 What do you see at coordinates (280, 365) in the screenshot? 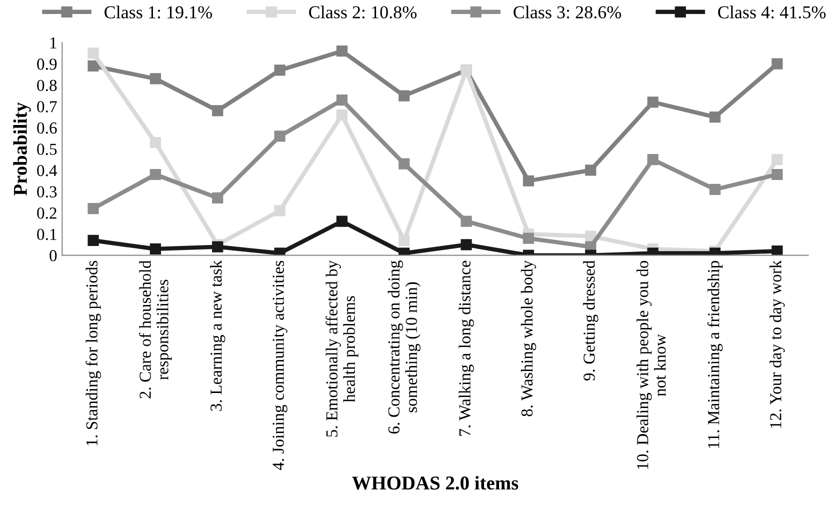
I see `x-tick-label: 4. Joining community activities` at bounding box center [280, 365].